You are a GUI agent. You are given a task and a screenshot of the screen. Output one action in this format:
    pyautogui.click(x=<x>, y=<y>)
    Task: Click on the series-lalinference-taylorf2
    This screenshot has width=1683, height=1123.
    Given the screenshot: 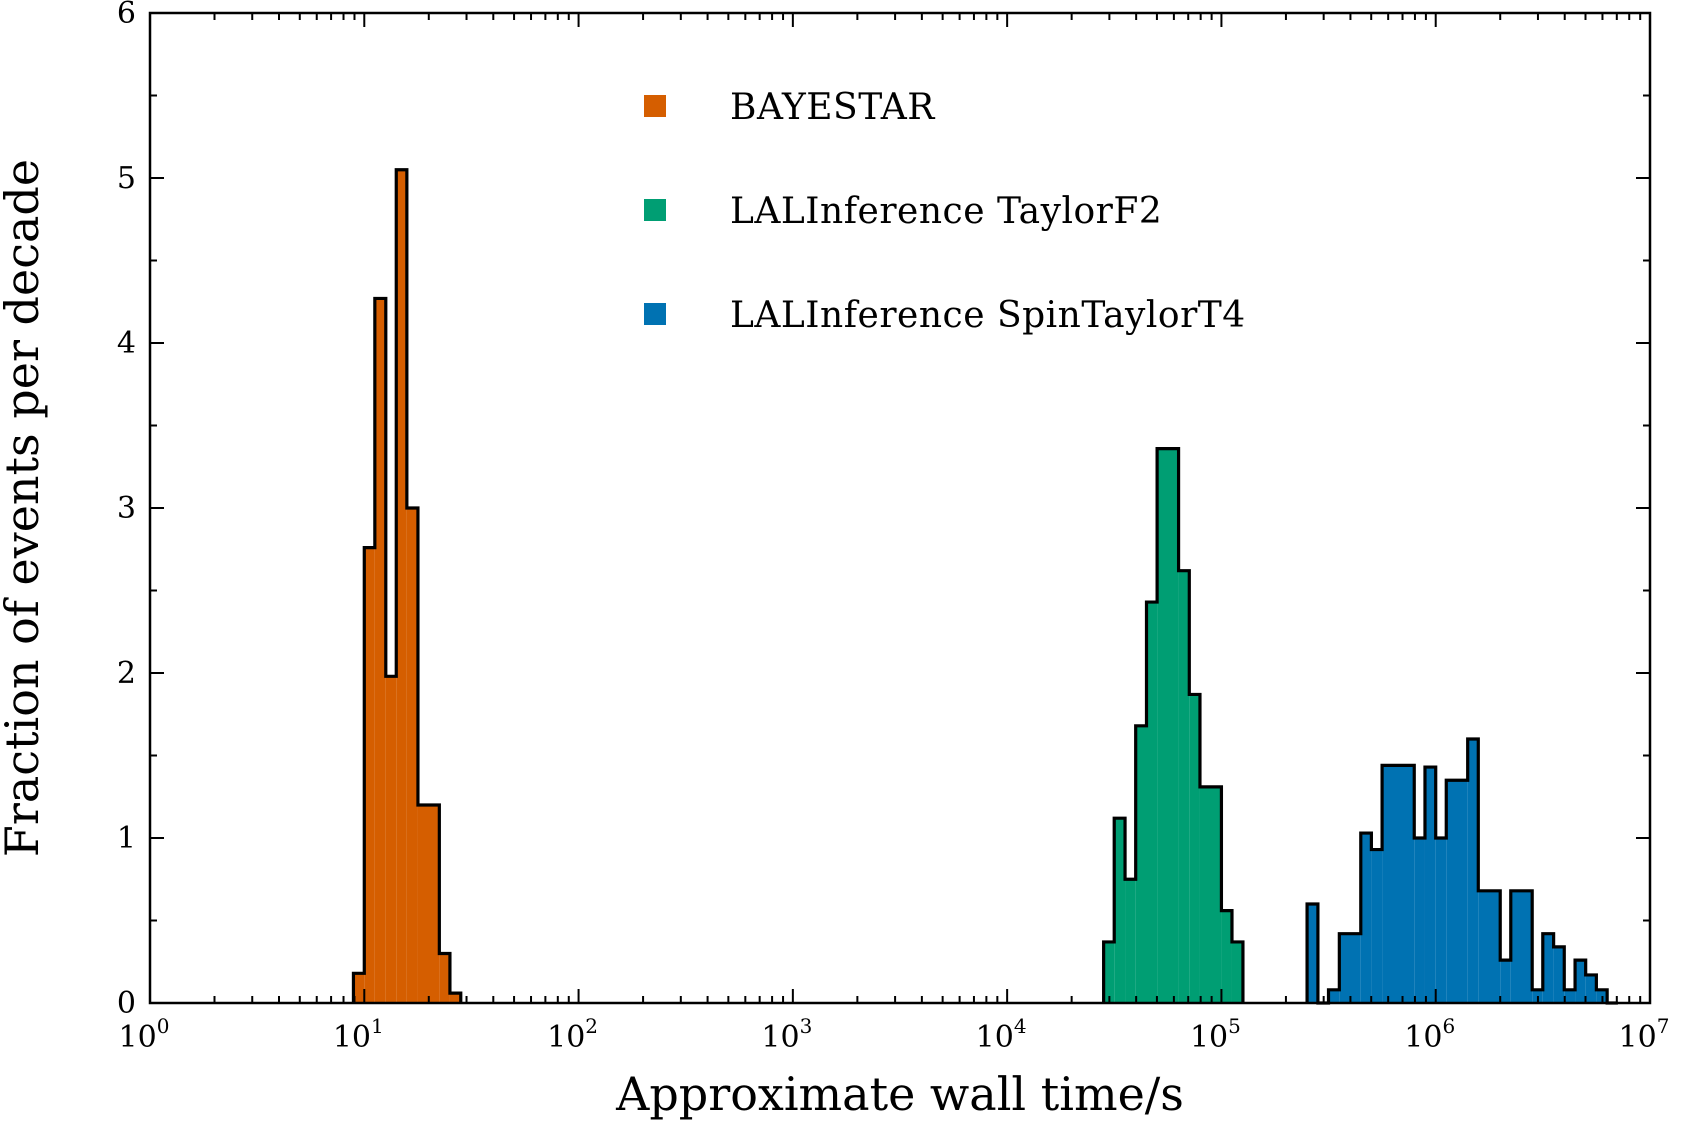 What is the action you would take?
    pyautogui.click(x=1173, y=725)
    